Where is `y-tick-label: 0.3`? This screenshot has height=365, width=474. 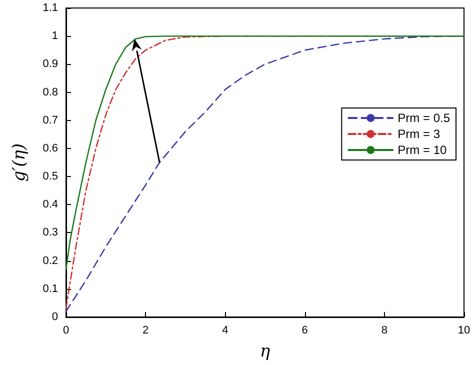 y-tick-label: 0.3 is located at coordinates (50, 232).